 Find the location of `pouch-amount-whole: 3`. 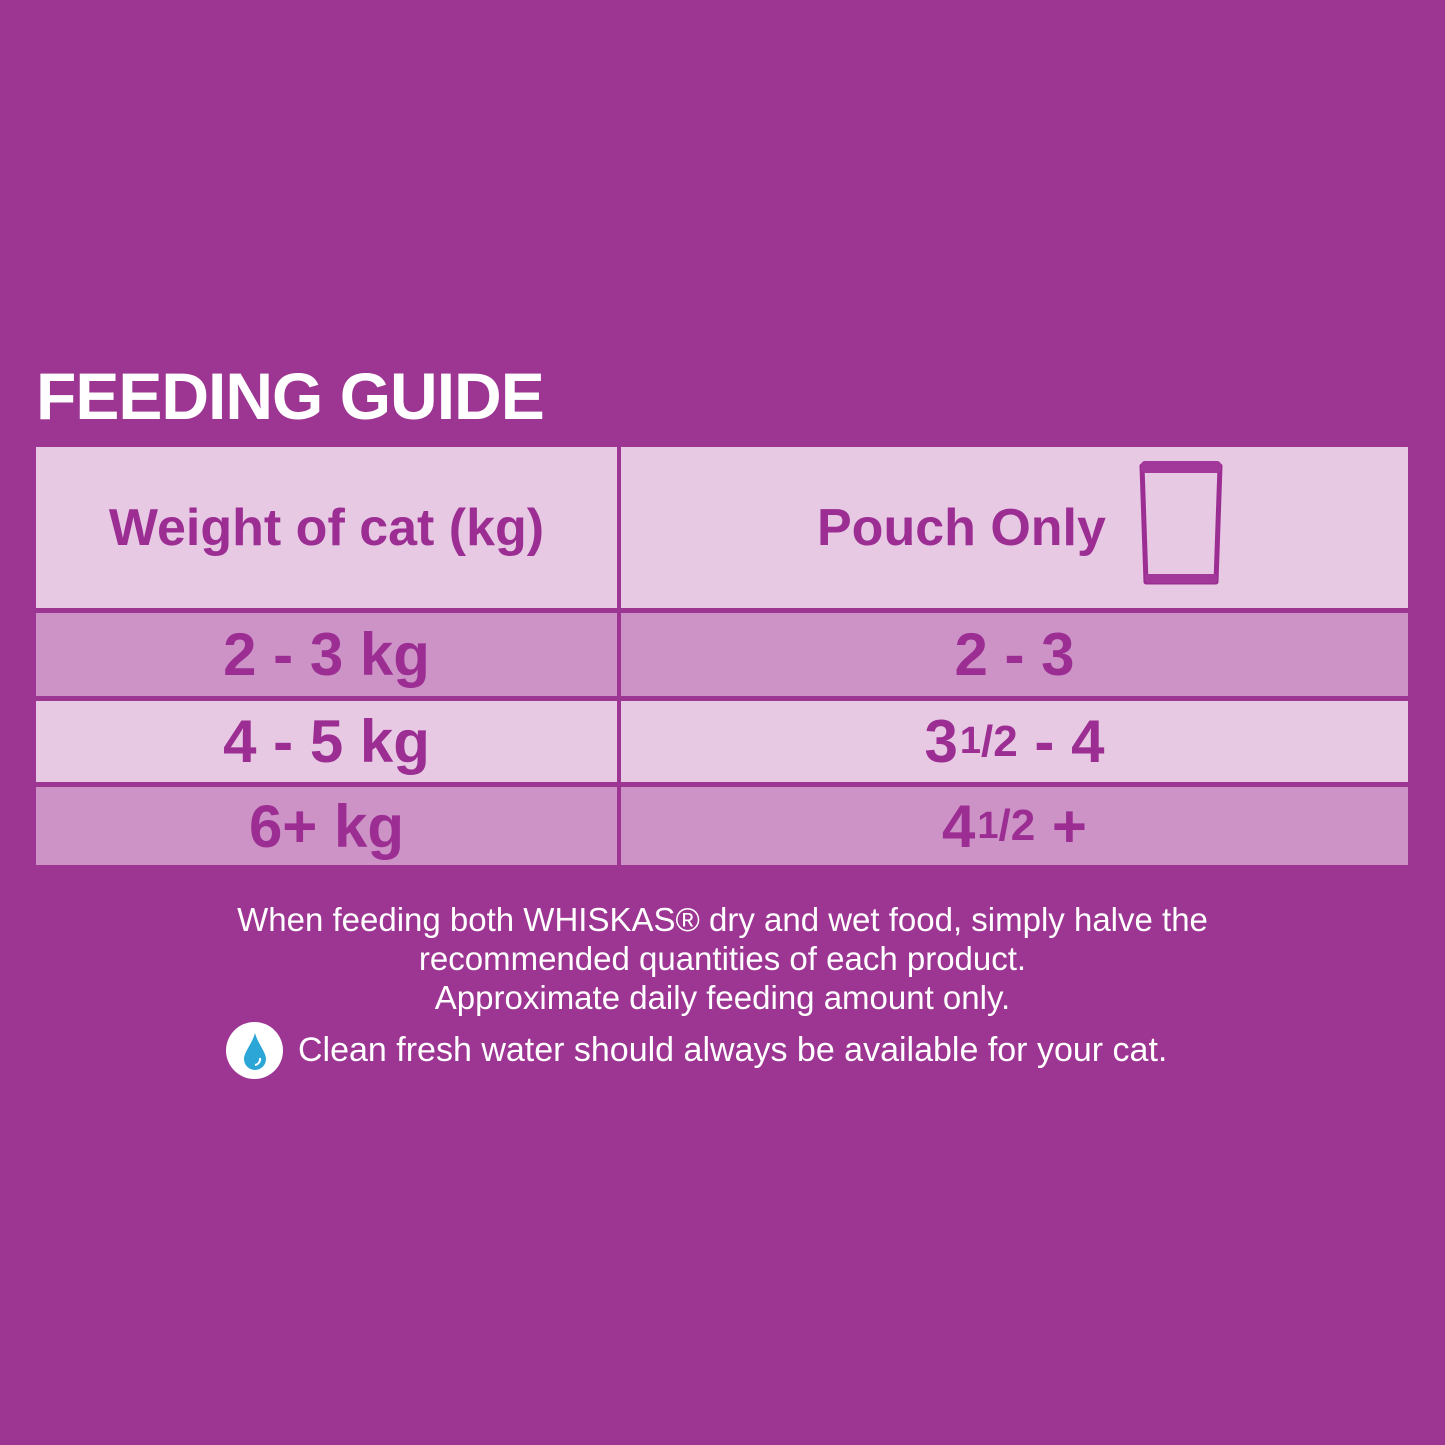

pouch-amount-whole: 3 is located at coordinates (941, 741).